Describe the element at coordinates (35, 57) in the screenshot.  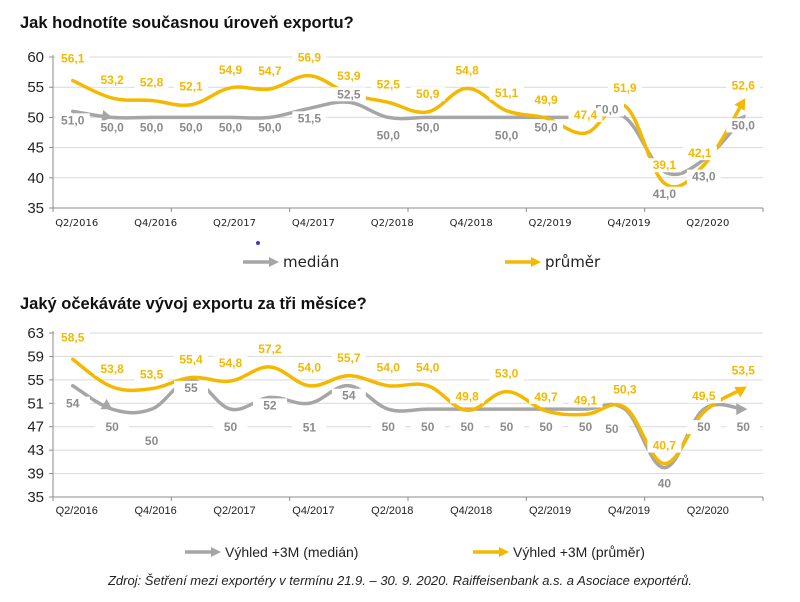
I see `y-tick-label: 60` at that location.